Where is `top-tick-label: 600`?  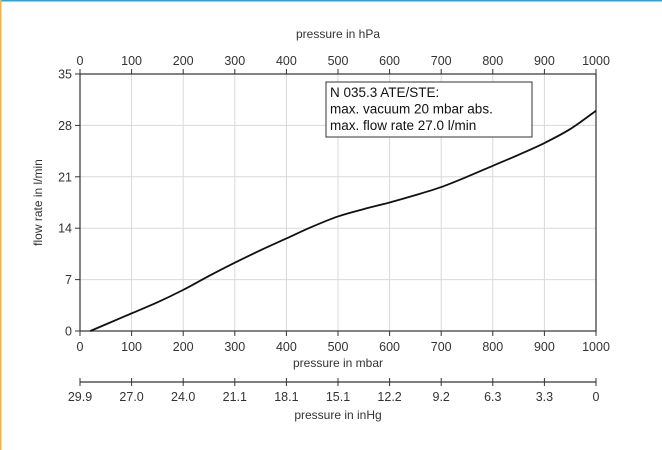
top-tick-label: 600 is located at coordinates (389, 61).